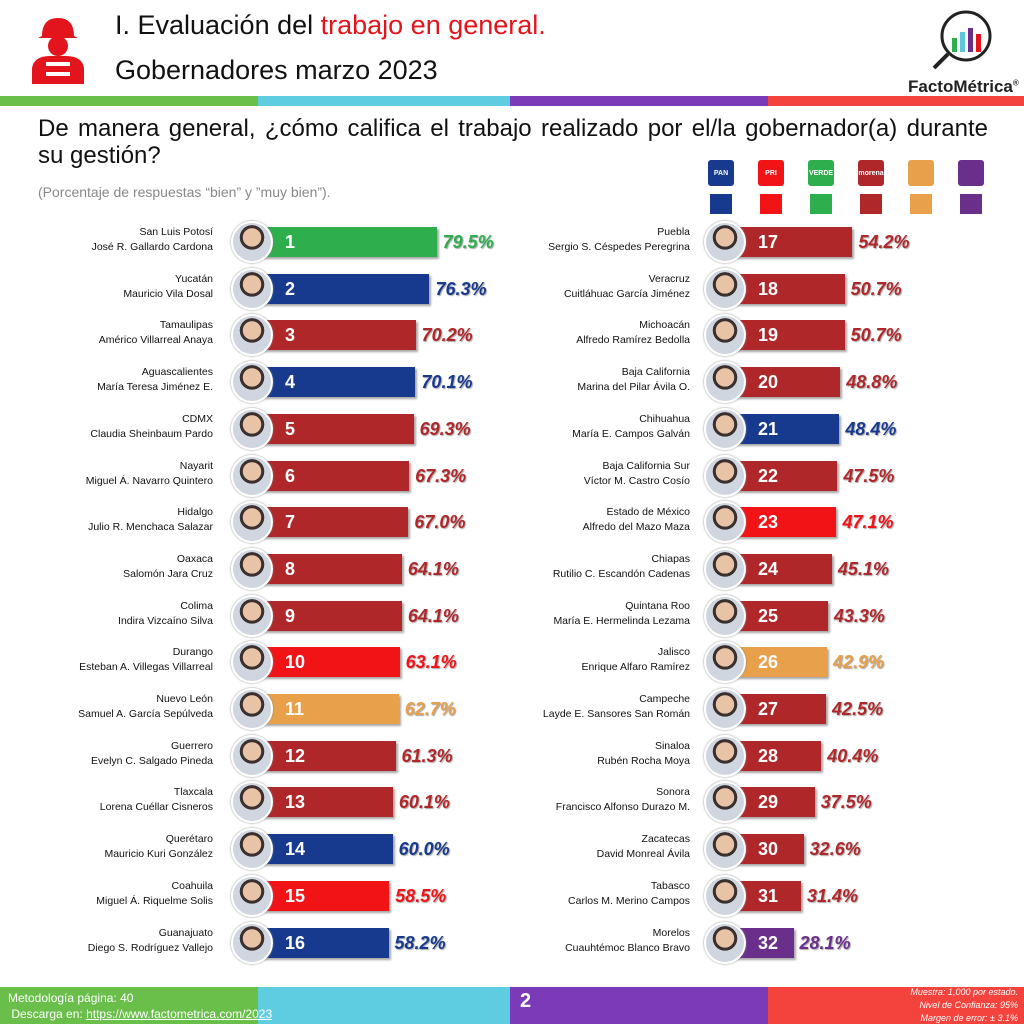 This screenshot has width=1024, height=1025. I want to click on rank: 10, so click(295, 662).